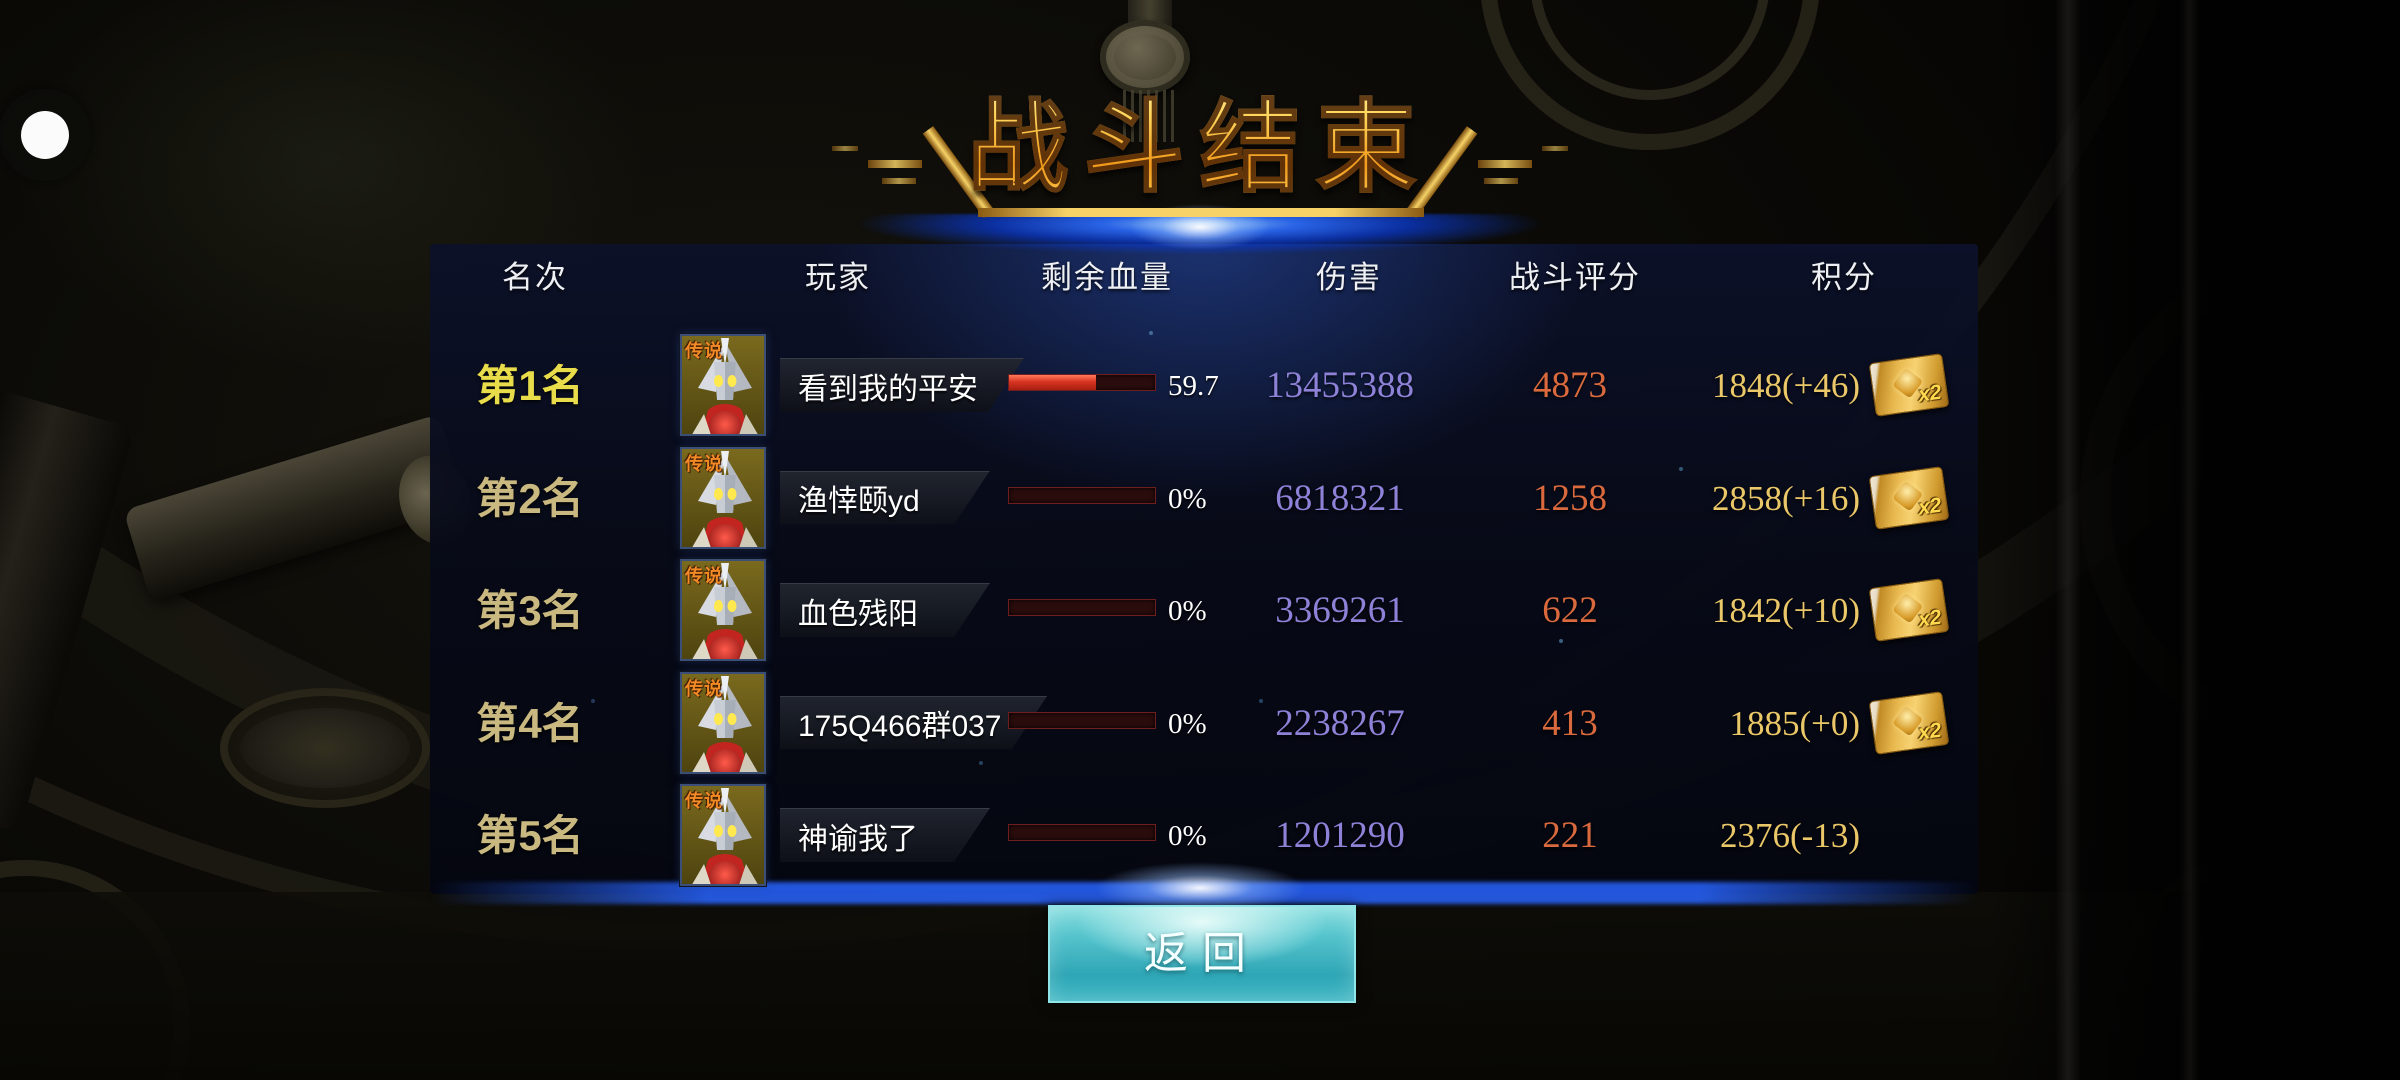 The width and height of the screenshot is (2400, 1080). I want to click on points-value: 1848(+46), so click(1785, 385).